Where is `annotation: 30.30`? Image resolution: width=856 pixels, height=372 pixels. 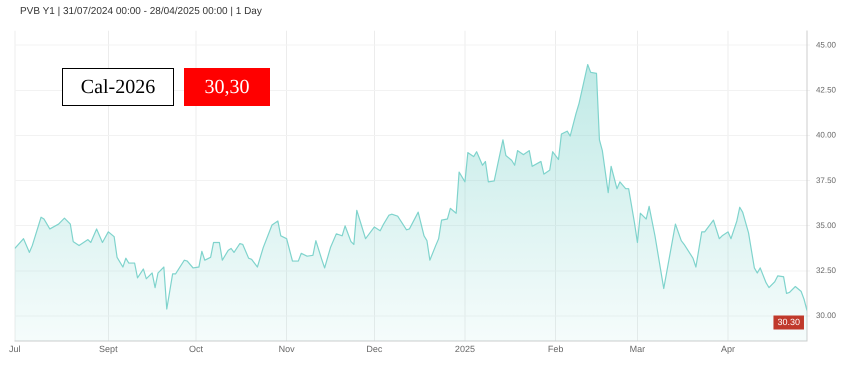 annotation: 30.30 is located at coordinates (788, 322).